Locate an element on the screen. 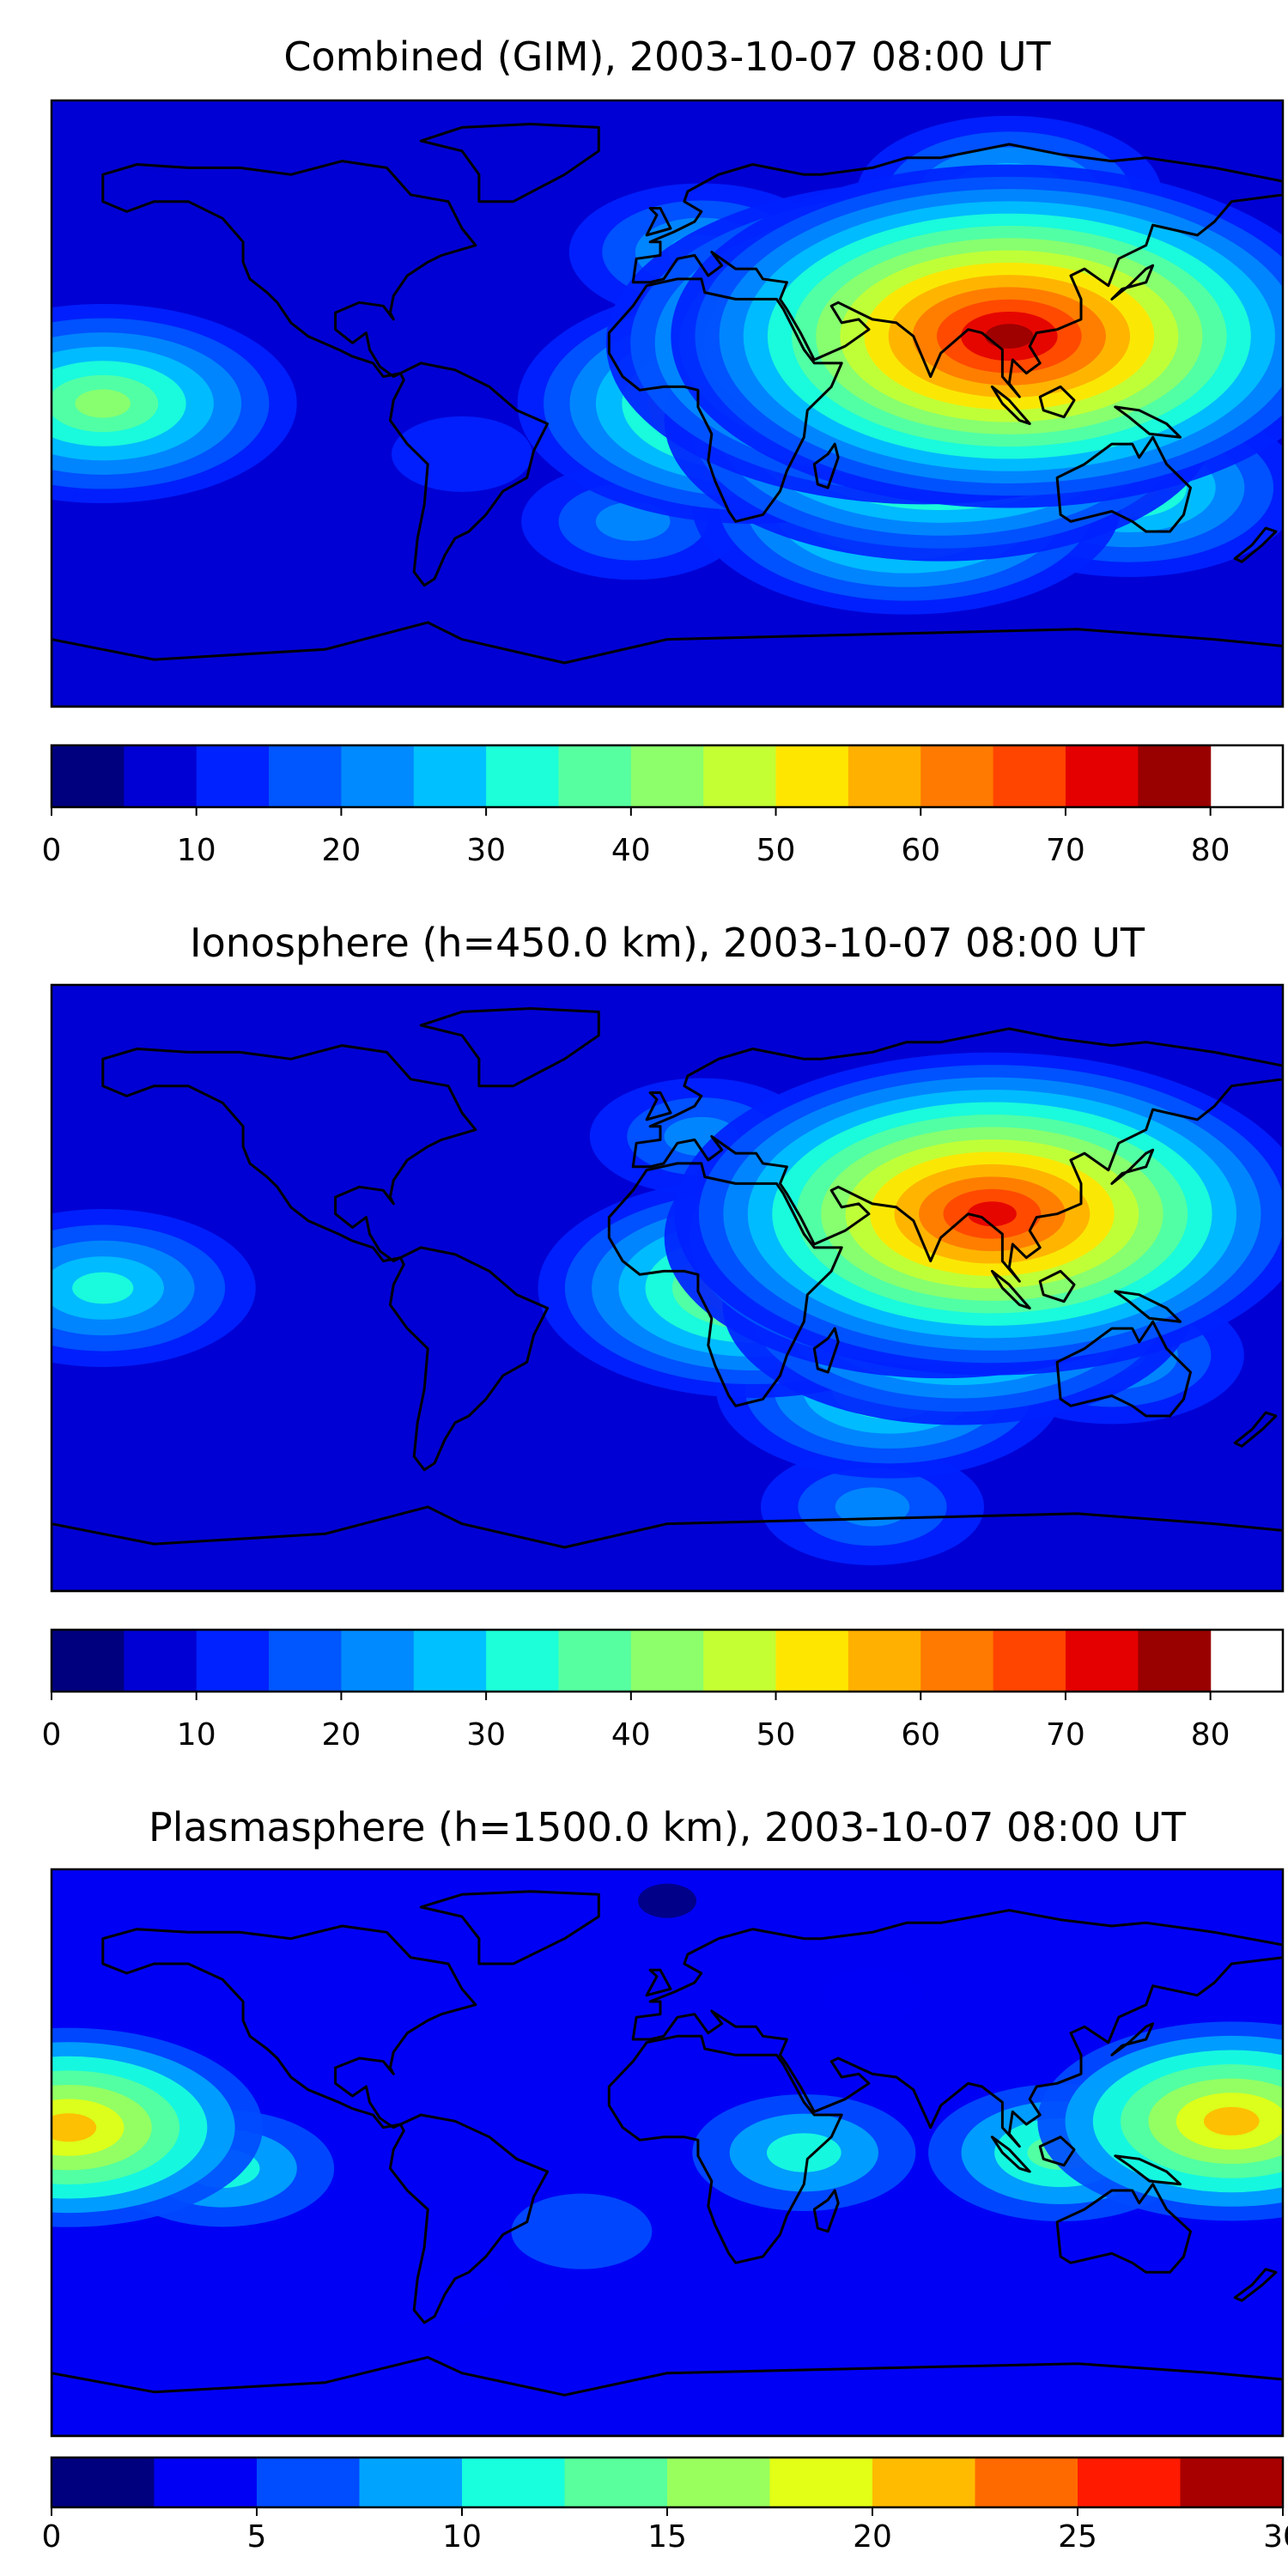 The image size is (1288, 2576). colorbar-tick-label: 30 is located at coordinates (486, 1735).